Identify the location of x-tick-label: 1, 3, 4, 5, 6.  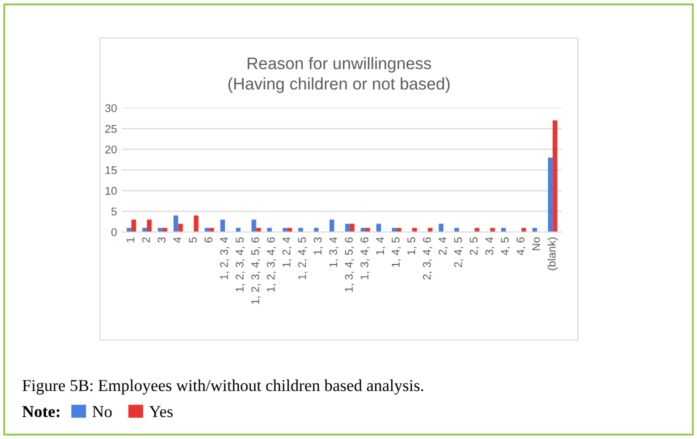
(349, 264).